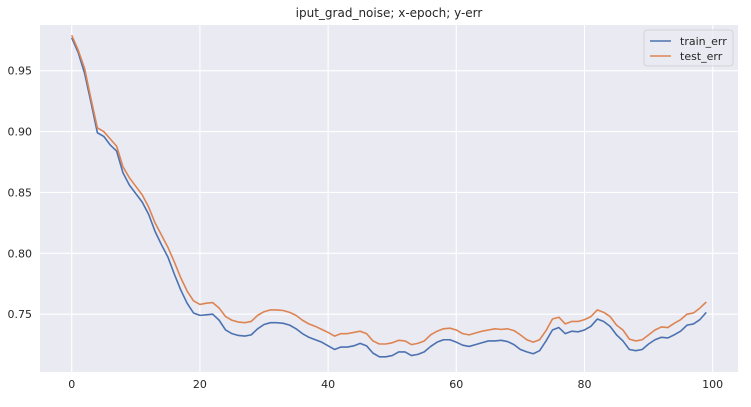 Image resolution: width=751 pixels, height=407 pixels. I want to click on legend-label-train-err: train_err, so click(703, 41).